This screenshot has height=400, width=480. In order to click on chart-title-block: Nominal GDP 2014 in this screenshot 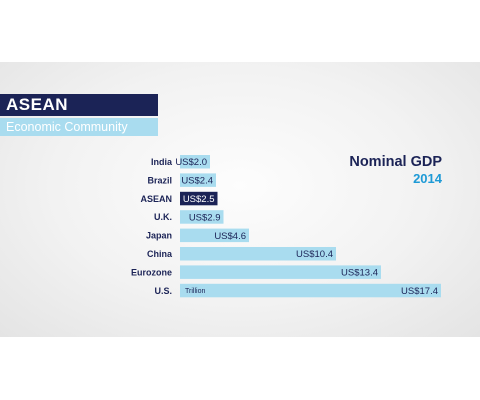, I will do `click(395, 170)`.